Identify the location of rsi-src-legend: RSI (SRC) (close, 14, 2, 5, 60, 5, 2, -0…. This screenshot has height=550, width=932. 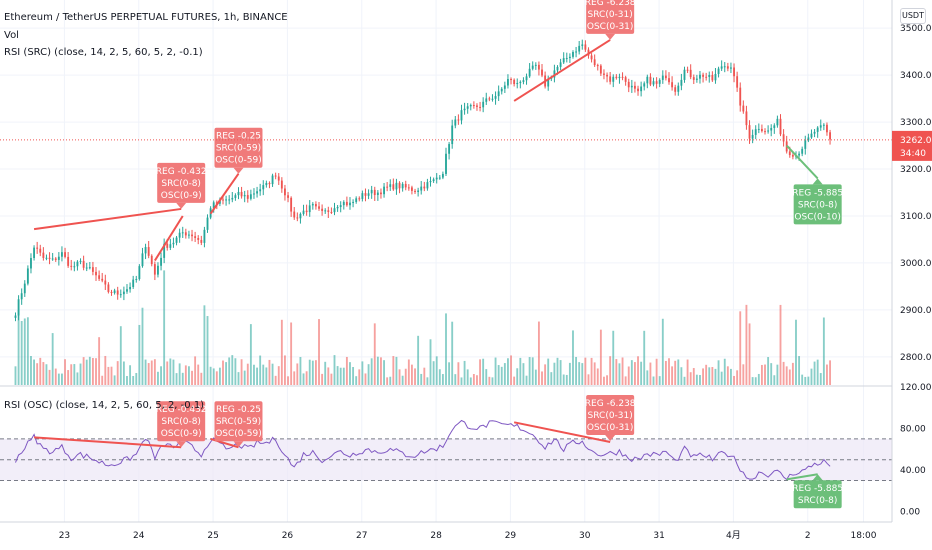
(103, 52).